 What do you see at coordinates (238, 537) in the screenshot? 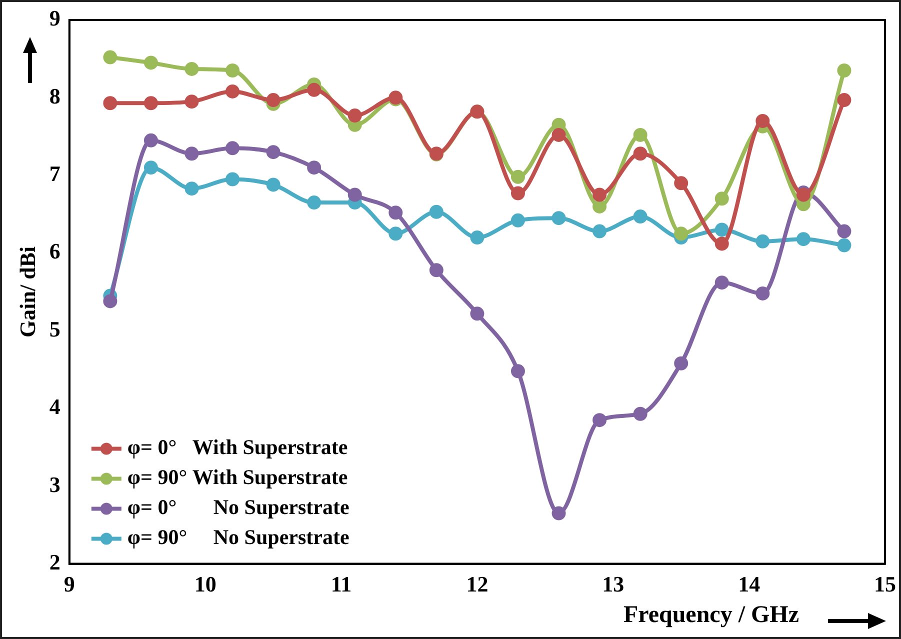
I see `legend-label: φ= 90° No Superstrate` at bounding box center [238, 537].